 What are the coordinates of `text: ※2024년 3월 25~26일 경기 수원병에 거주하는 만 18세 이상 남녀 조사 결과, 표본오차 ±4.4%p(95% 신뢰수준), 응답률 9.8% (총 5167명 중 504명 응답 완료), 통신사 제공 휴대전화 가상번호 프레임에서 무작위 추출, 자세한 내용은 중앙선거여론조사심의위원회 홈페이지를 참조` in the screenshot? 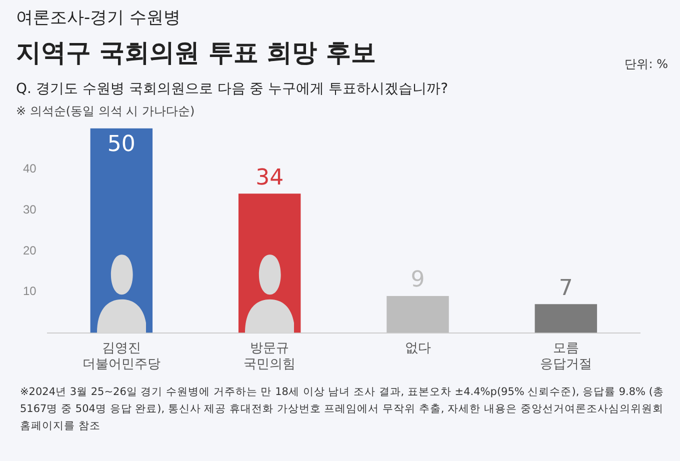 It's located at (342, 409).